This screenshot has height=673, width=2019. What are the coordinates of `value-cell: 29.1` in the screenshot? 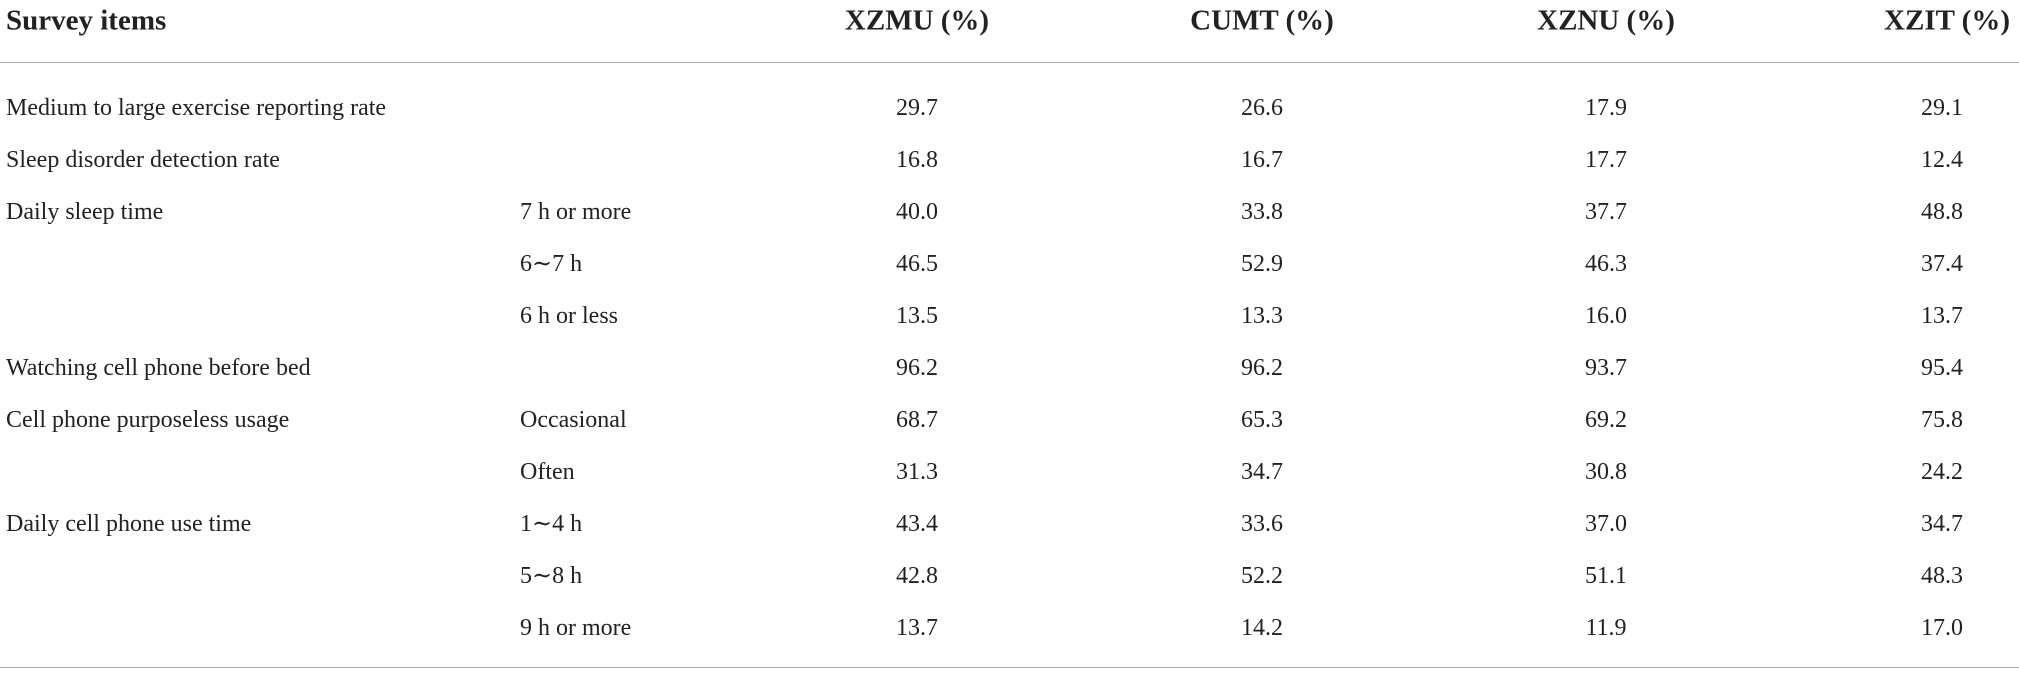 It's located at (1942, 108).